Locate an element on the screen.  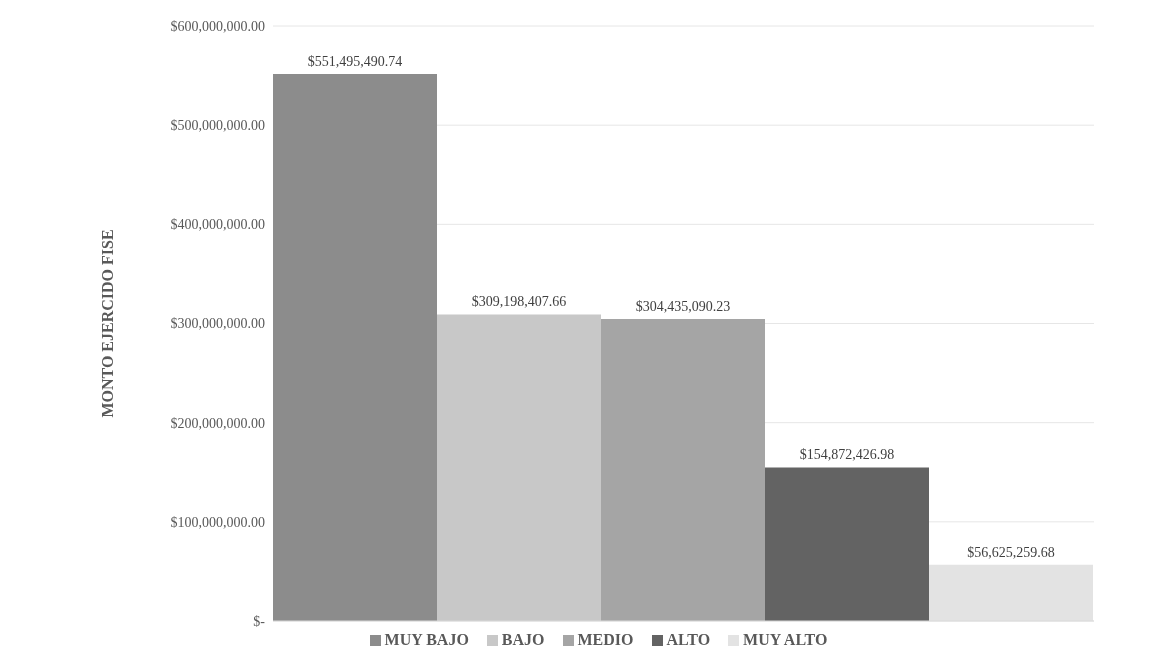
y-tick-label: $600,000,000.00 is located at coordinates (217, 26).